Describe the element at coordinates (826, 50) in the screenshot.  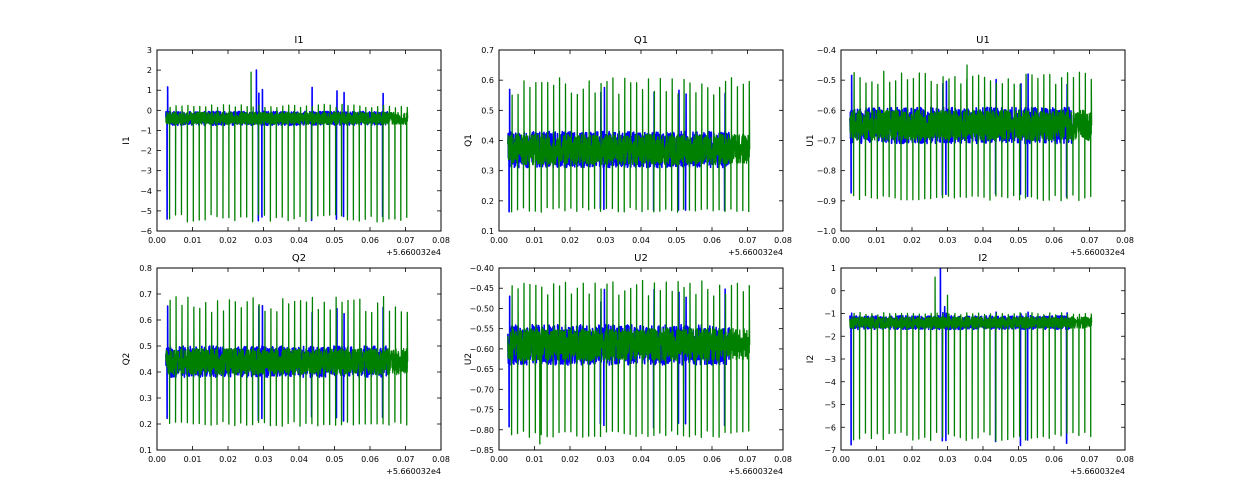
I see `y-tick-label: −0.4` at that location.